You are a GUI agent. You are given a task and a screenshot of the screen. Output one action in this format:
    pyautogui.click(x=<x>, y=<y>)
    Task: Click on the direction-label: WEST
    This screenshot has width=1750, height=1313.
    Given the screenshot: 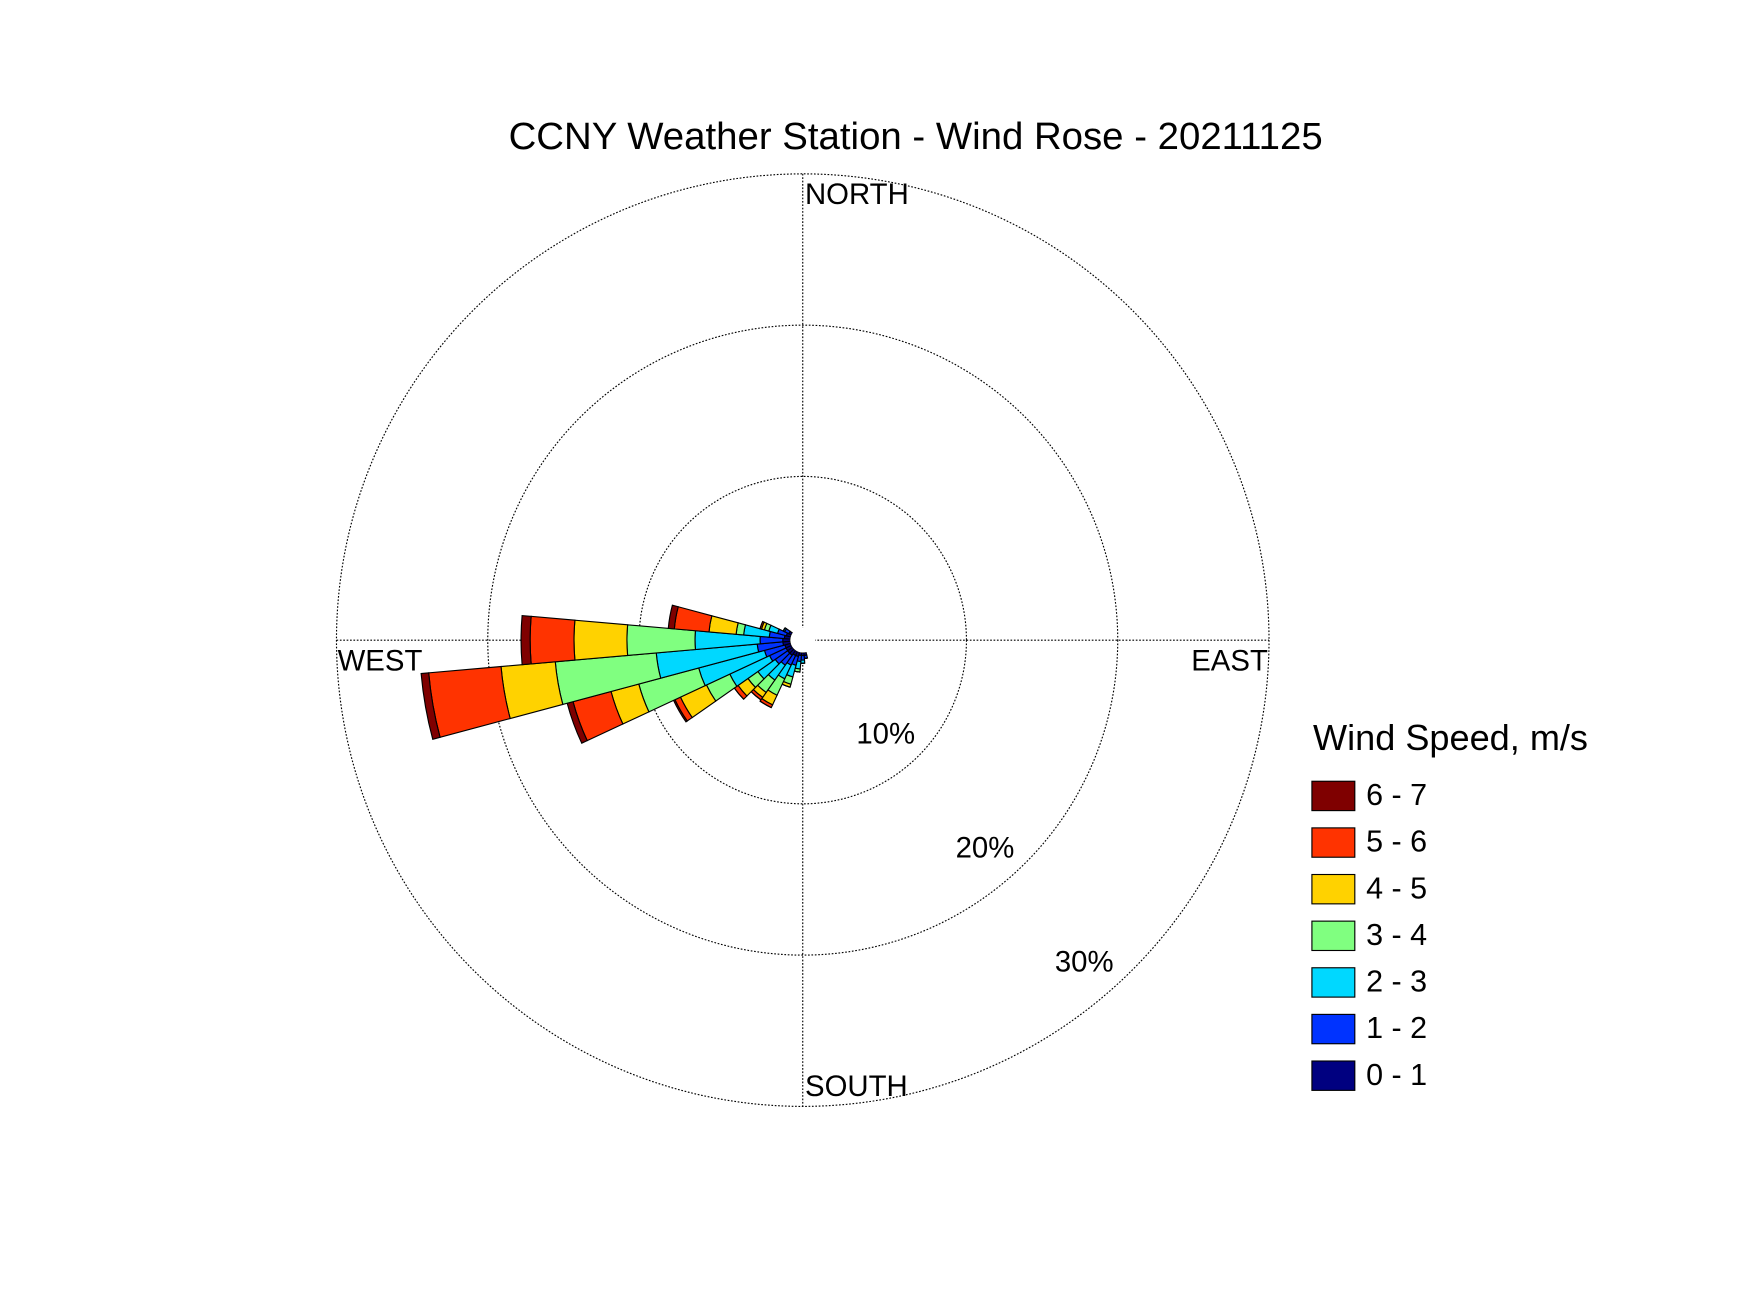 What is the action you would take?
    pyautogui.click(x=380, y=660)
    